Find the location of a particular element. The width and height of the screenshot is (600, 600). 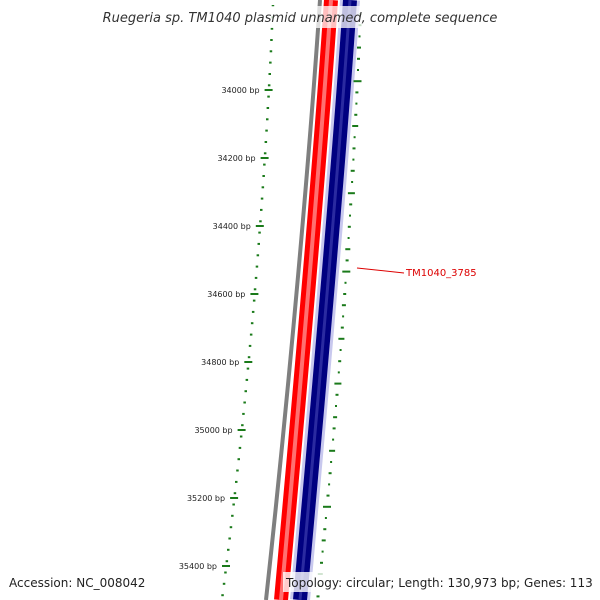

ruler-label: 34000 bp is located at coordinates (240, 90).